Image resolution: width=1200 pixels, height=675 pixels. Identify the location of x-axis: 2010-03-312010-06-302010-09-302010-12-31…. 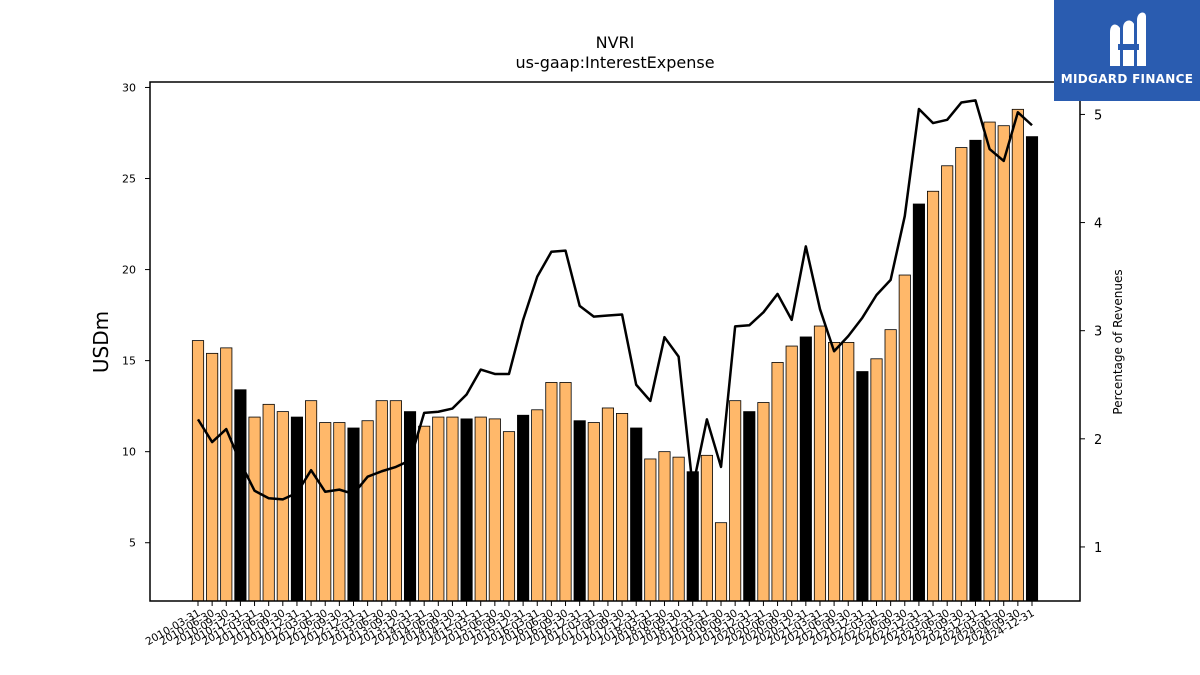
(590, 624).